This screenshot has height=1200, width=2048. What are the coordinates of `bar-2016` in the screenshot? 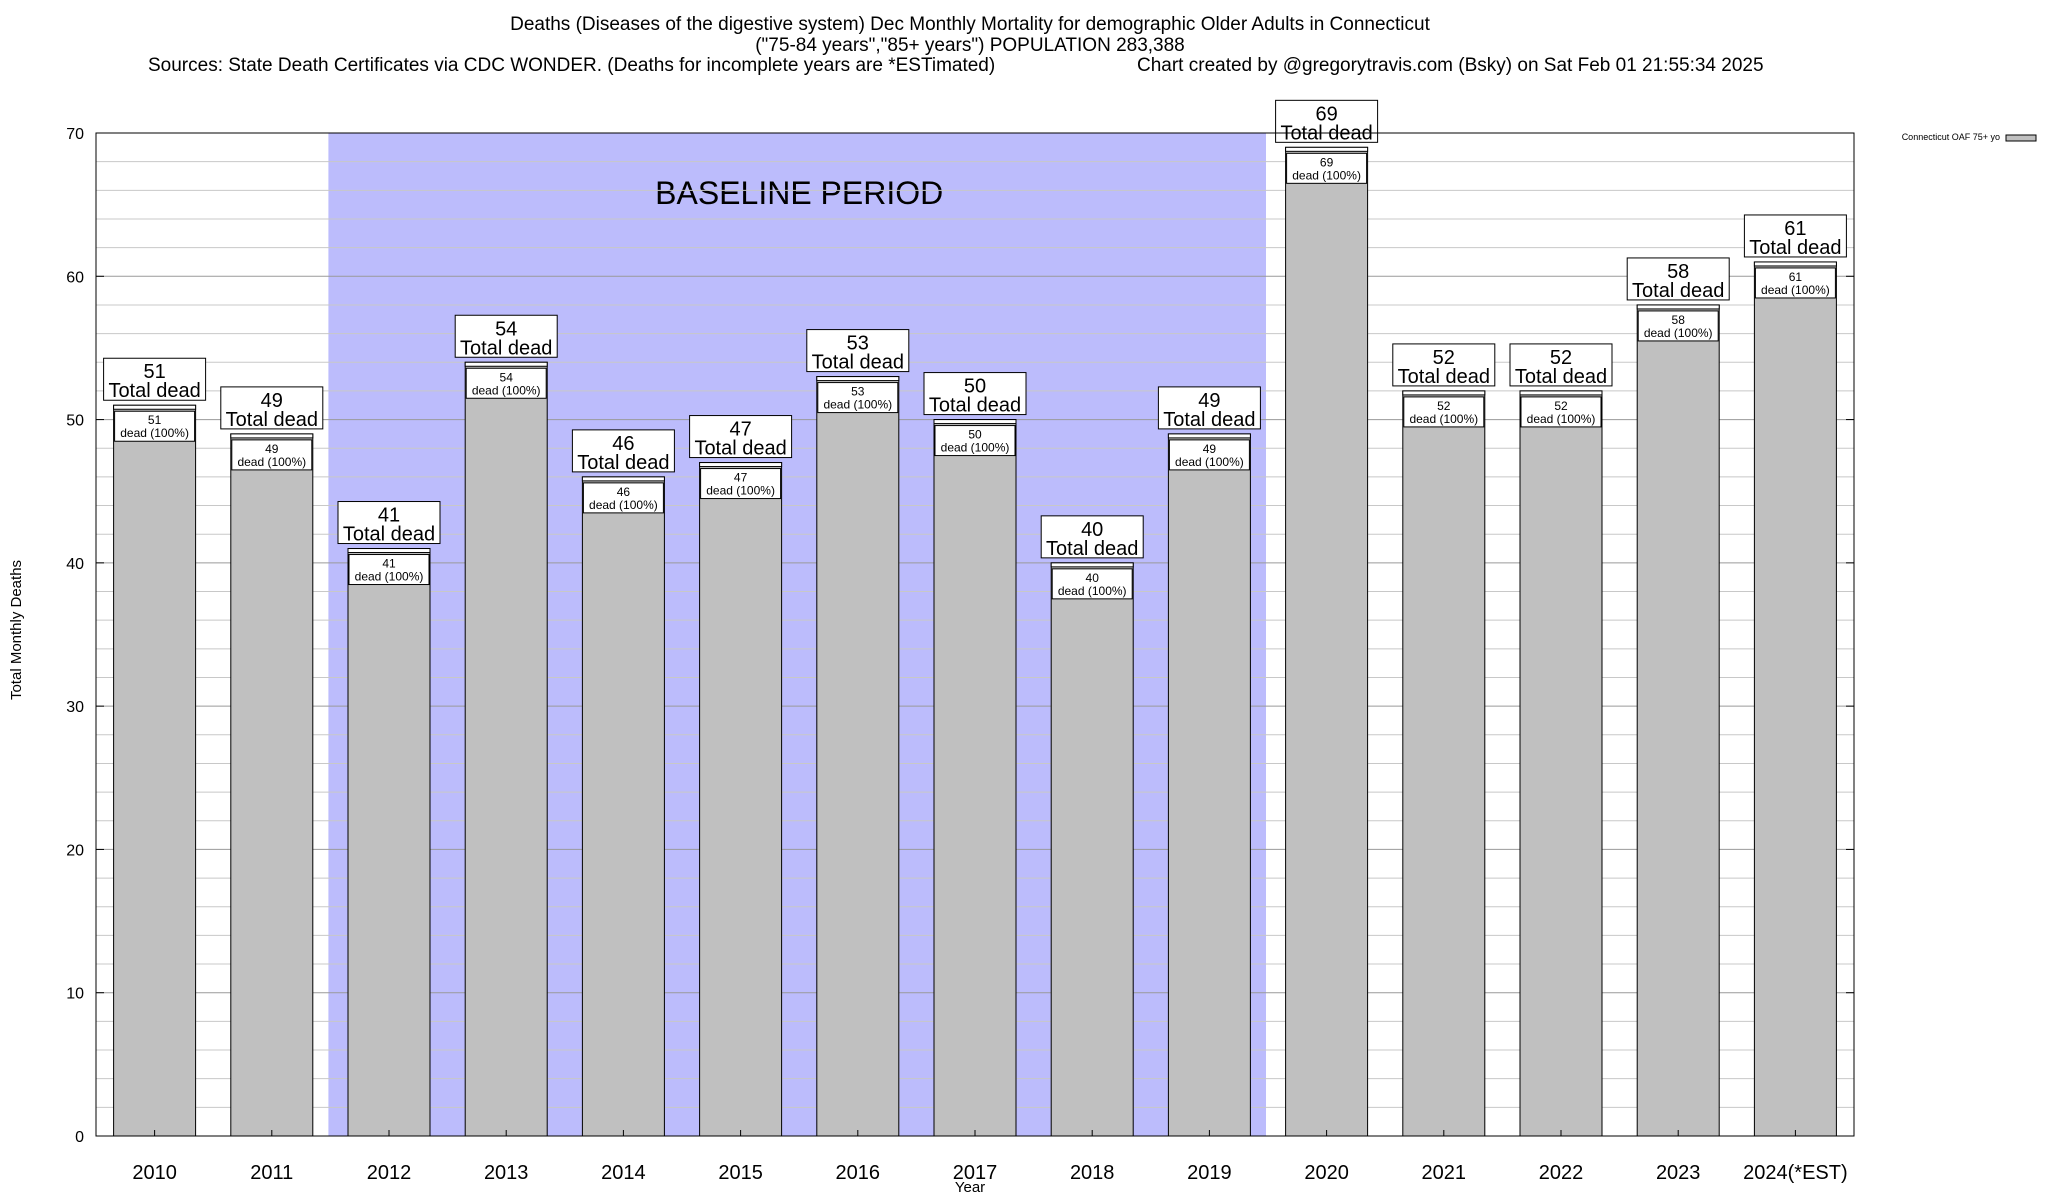 It's located at (858, 756).